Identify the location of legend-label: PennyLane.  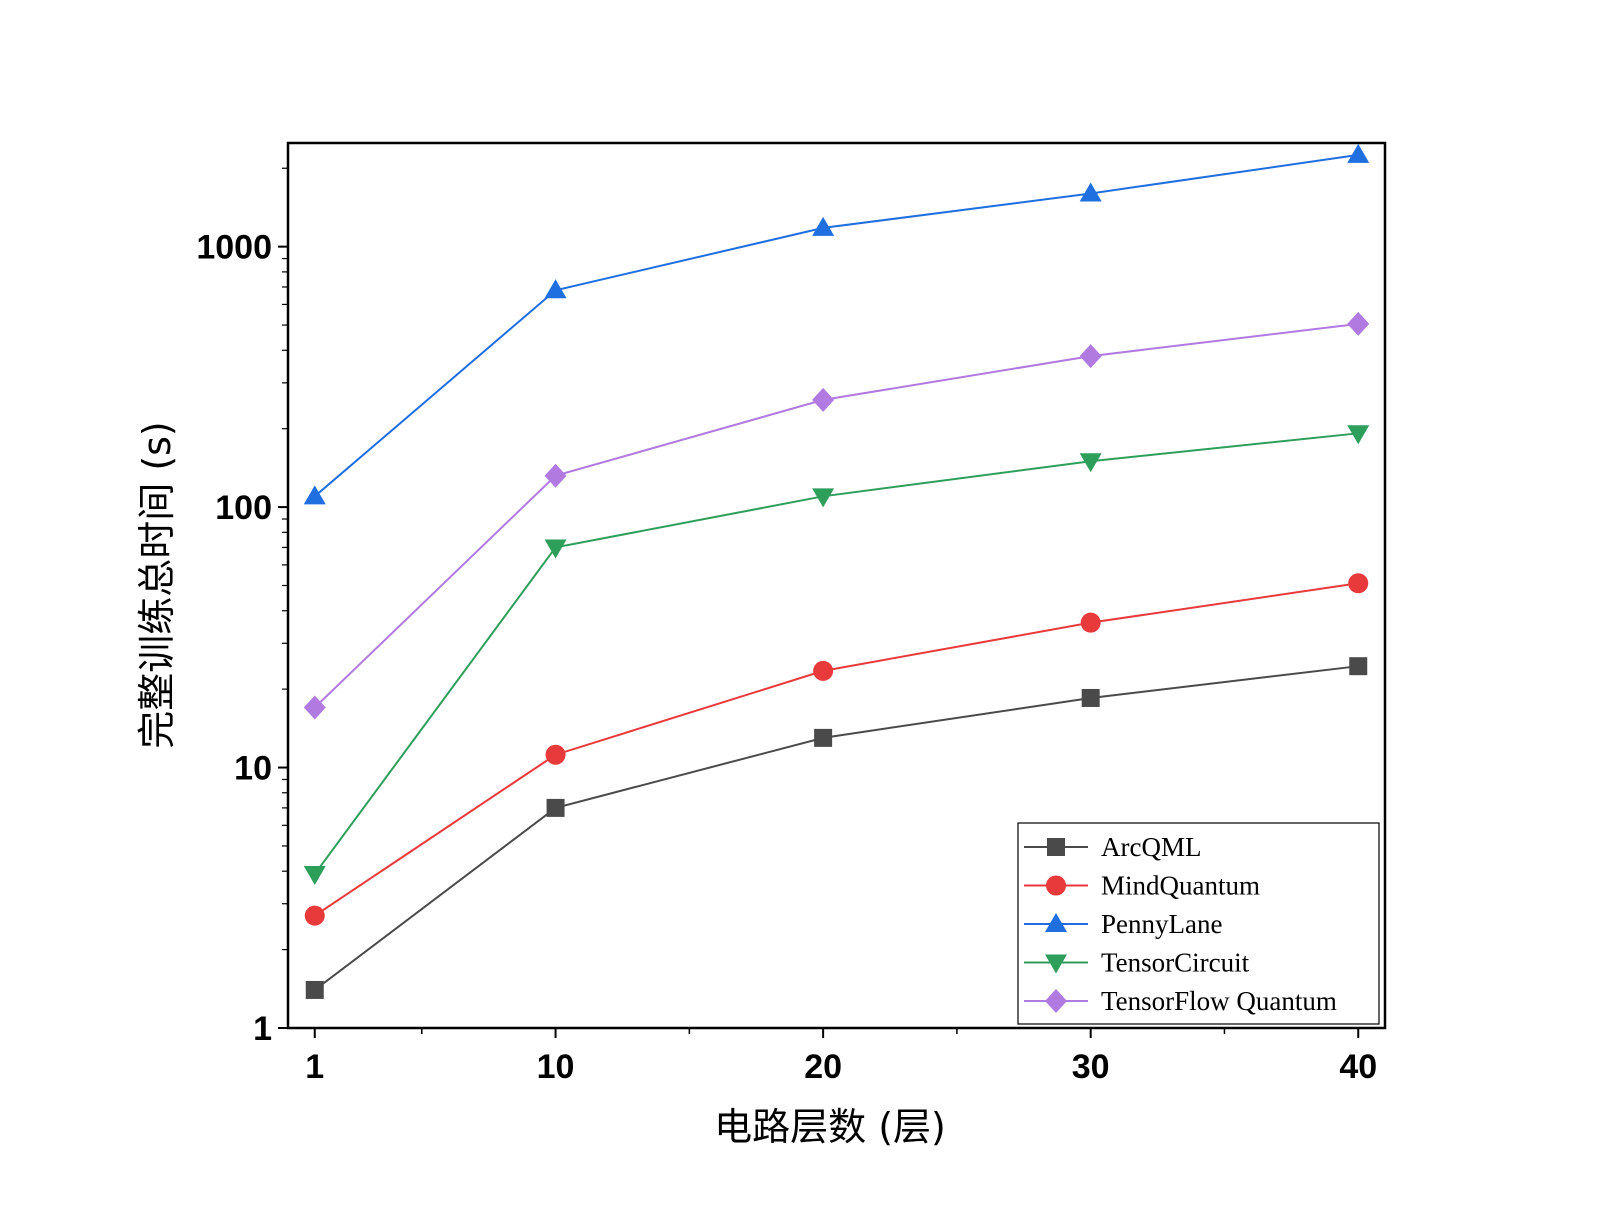
(1161, 924).